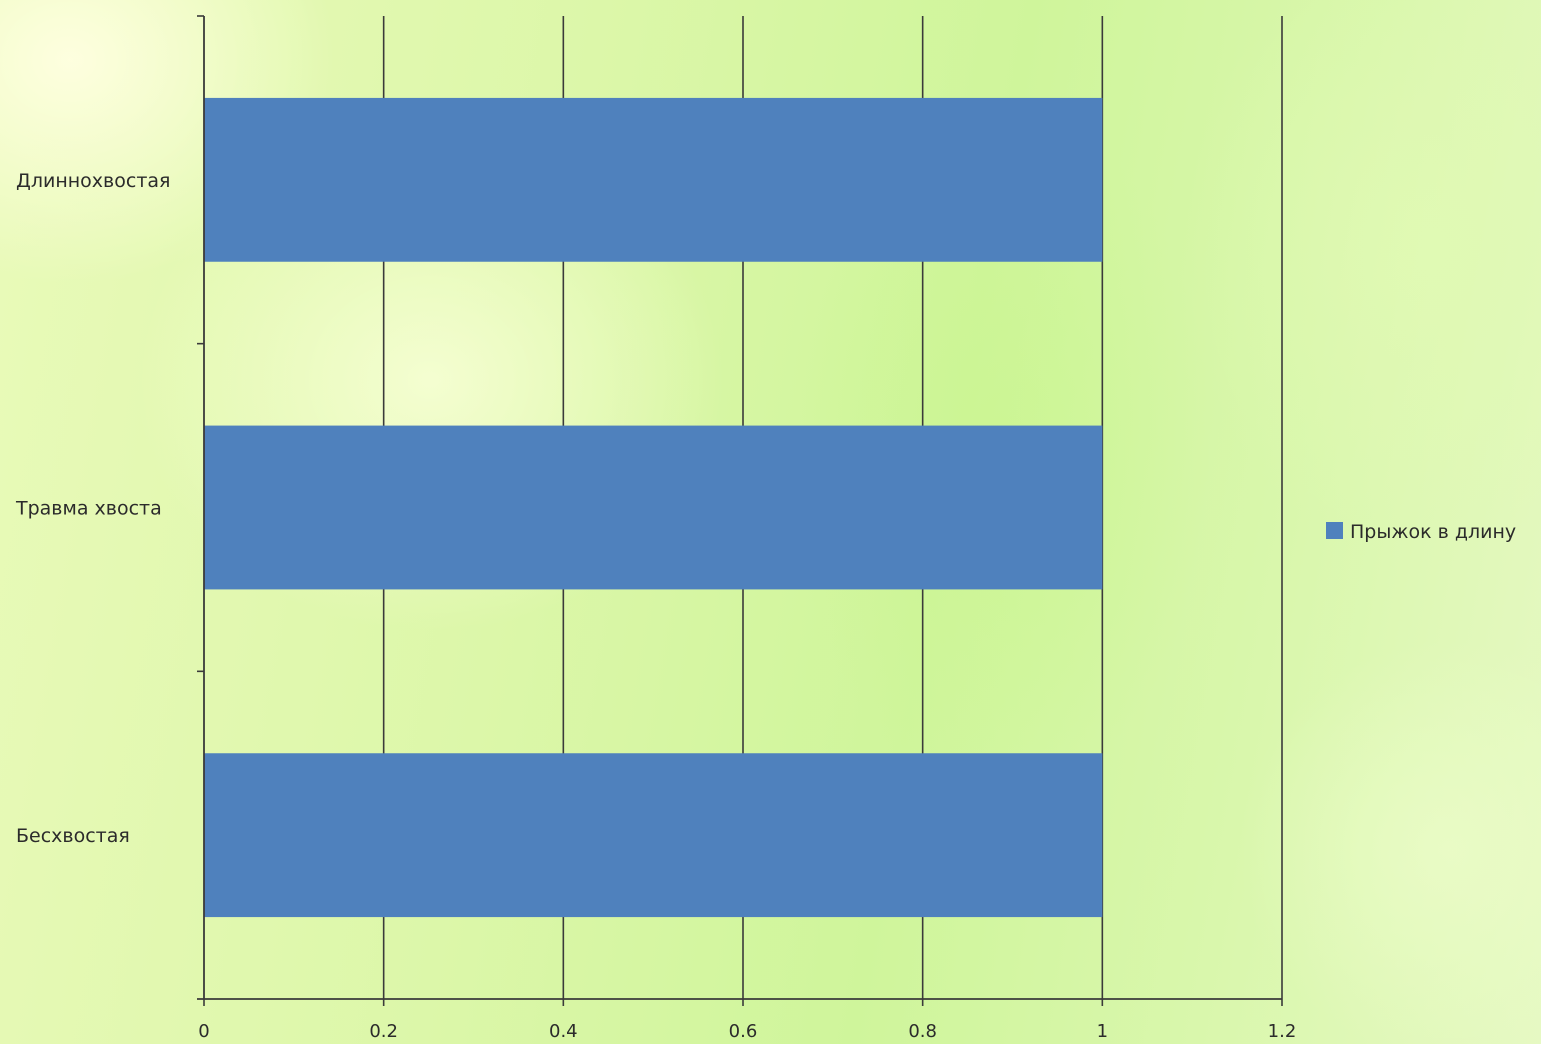  I want to click on x-tick-label: 0.4, so click(563, 1031).